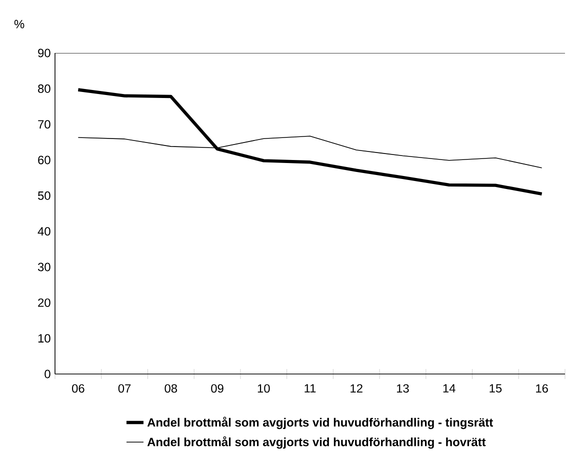 This screenshot has width=571, height=463. I want to click on x-tick-label: 06, so click(78, 388).